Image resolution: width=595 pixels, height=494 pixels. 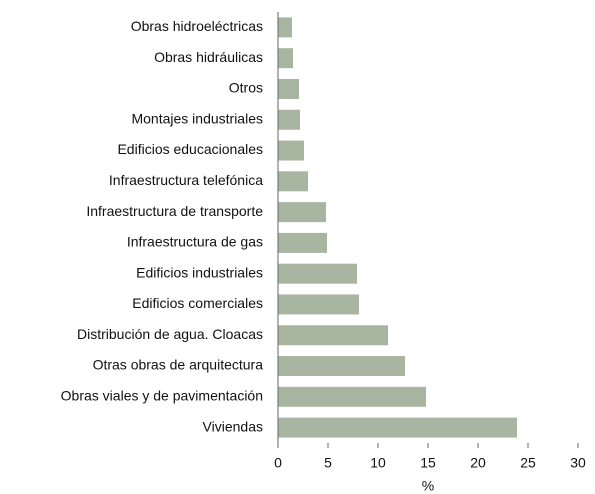 I want to click on x-tick-label: 30, so click(x=578, y=463).